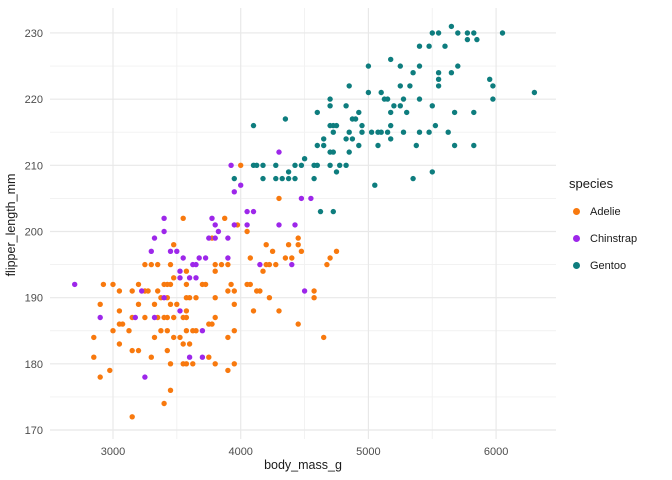 This screenshot has width=672, height=480. What do you see at coordinates (113, 452) in the screenshot?
I see `x-tick-label: 3000` at bounding box center [113, 452].